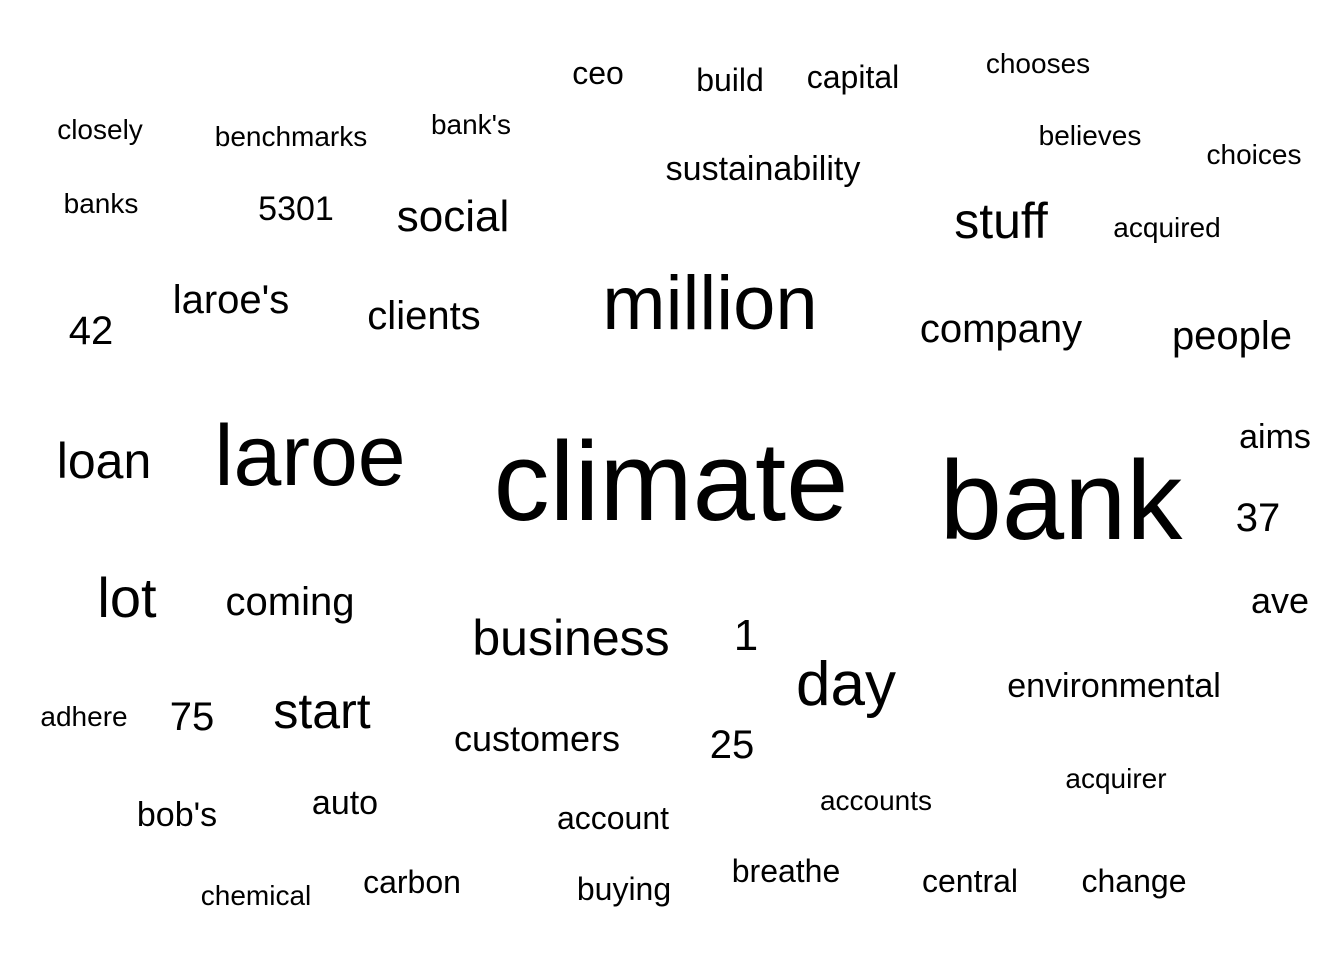 This screenshot has height=960, width=1344. Describe the element at coordinates (786, 871) in the screenshot. I see `word-breathe: breathe` at that location.